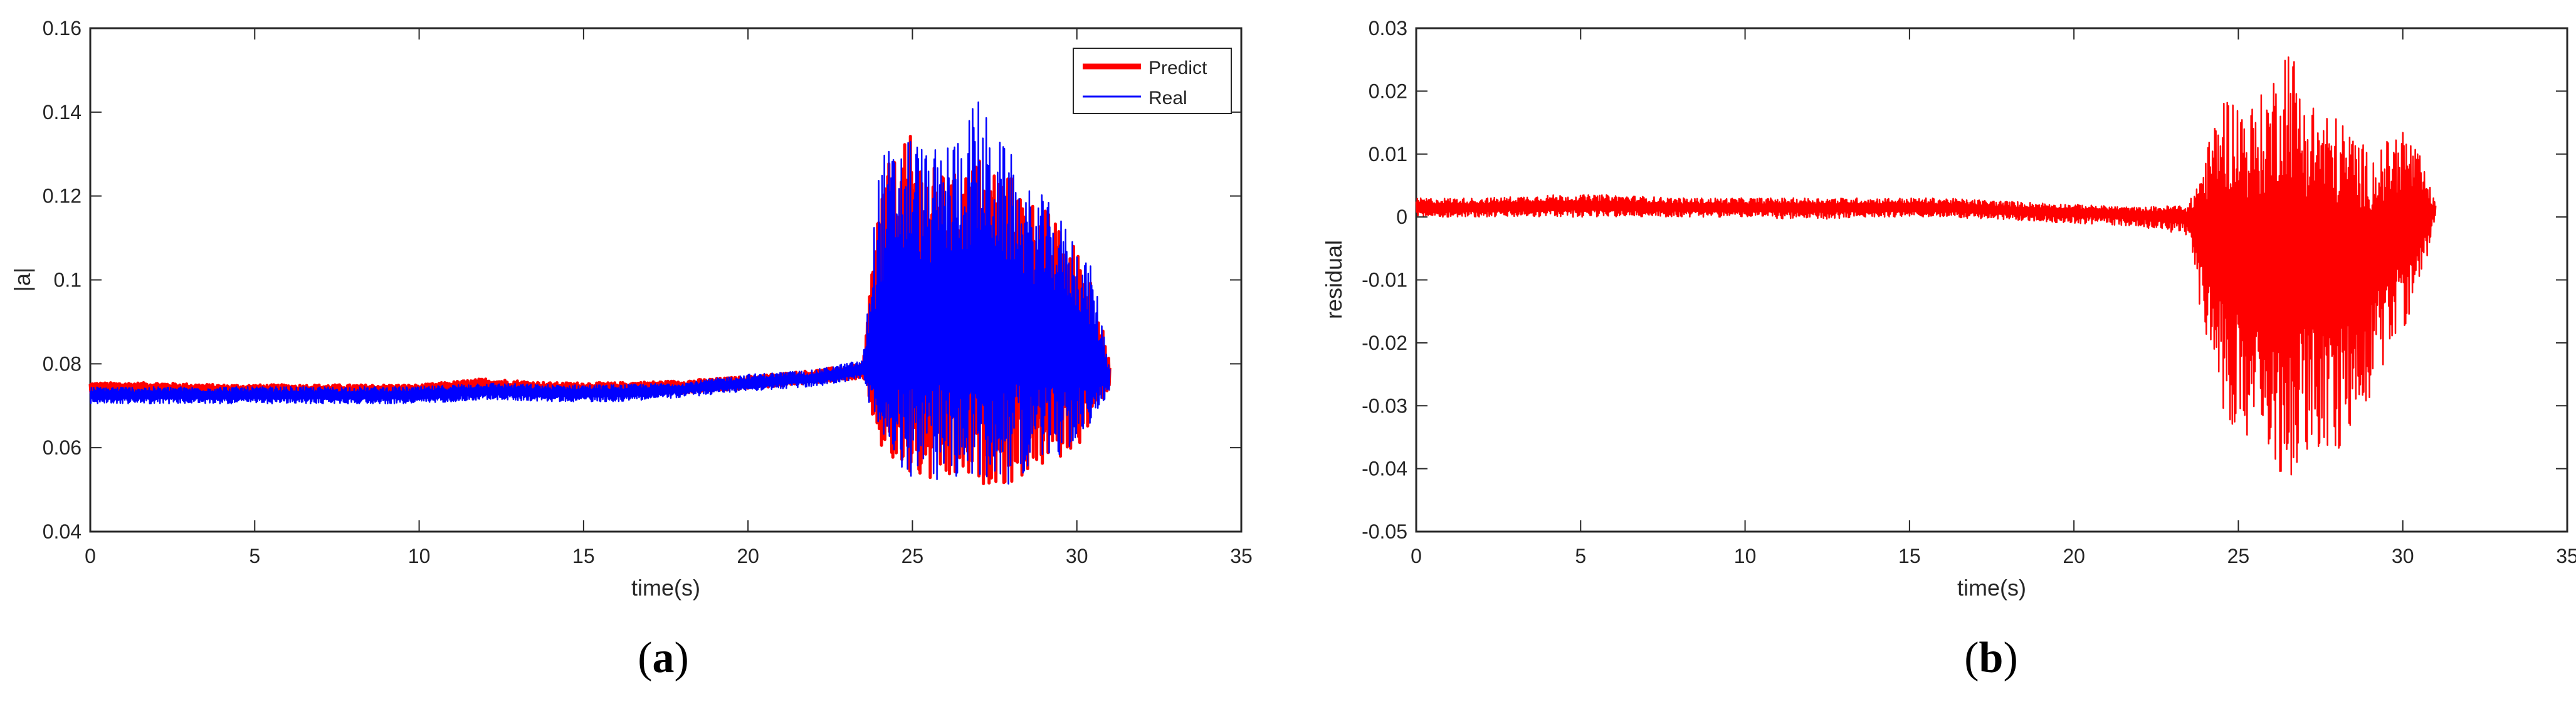 This screenshot has height=704, width=2576. I want to click on chart-b-x-tick-label: 20, so click(2074, 556).